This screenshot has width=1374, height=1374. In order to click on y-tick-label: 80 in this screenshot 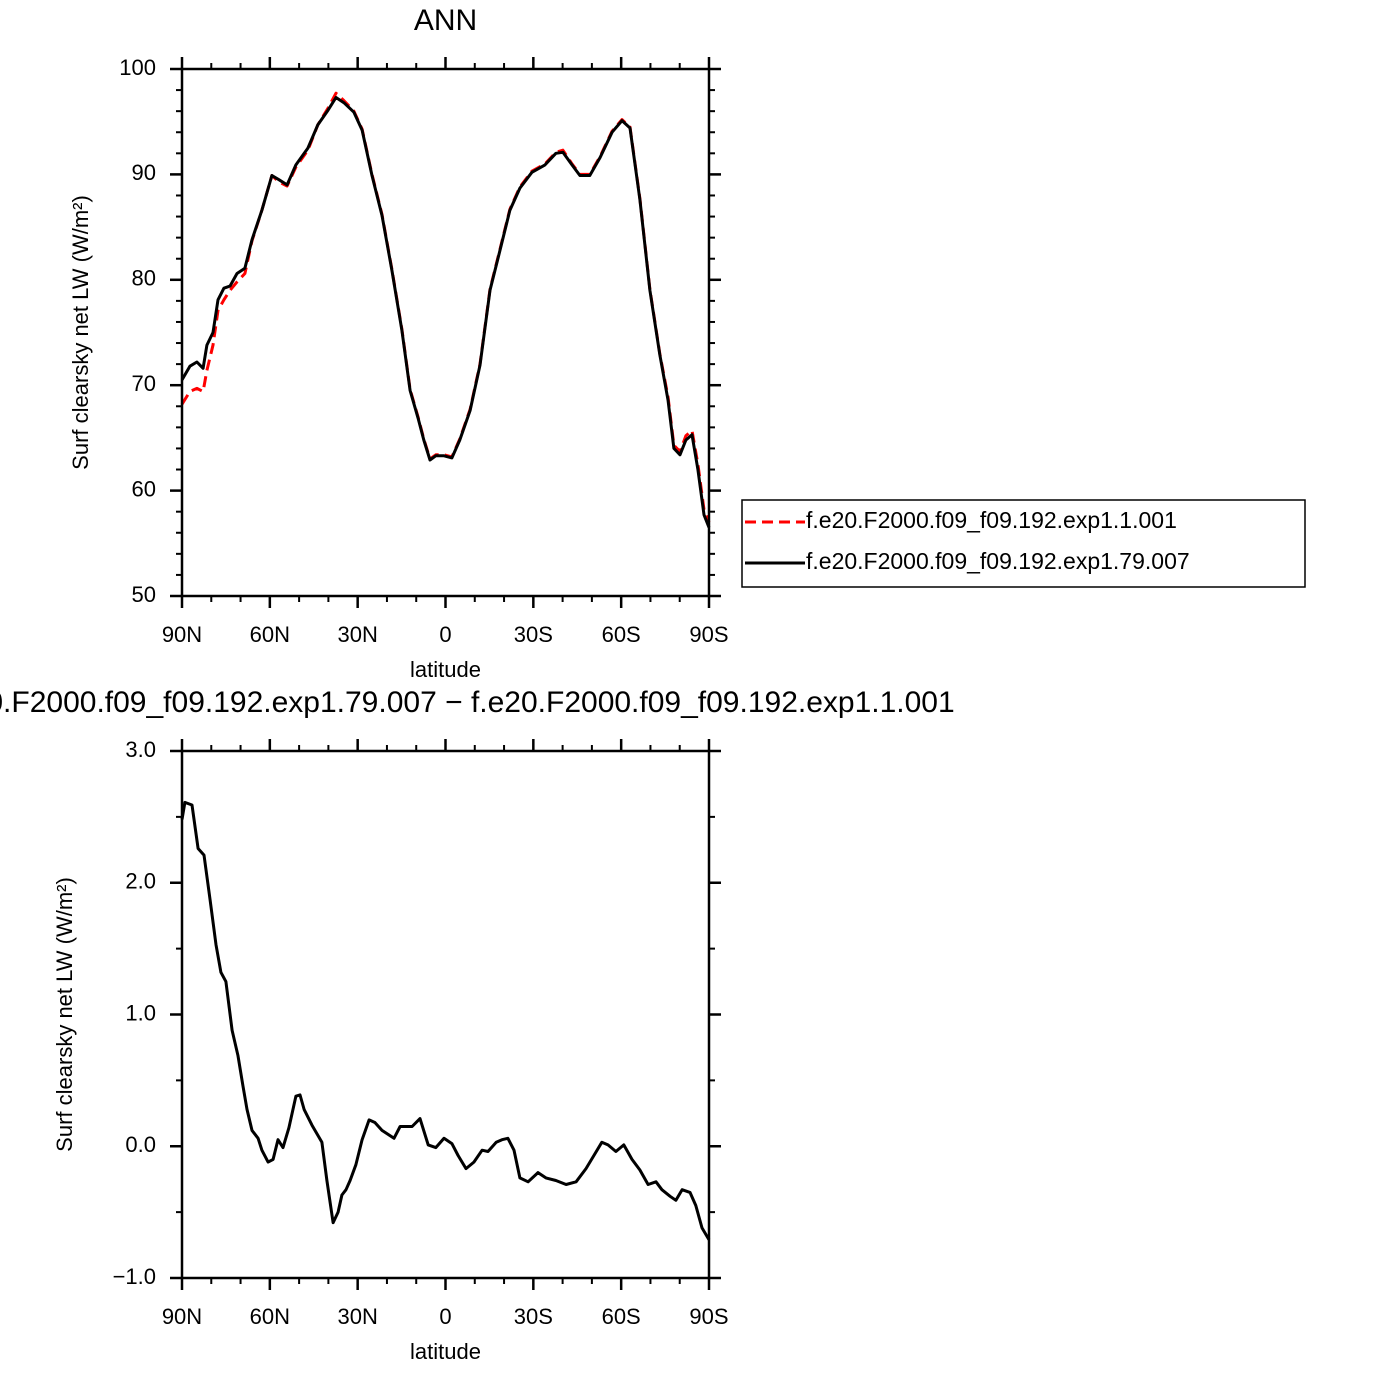, I will do `click(144, 278)`.